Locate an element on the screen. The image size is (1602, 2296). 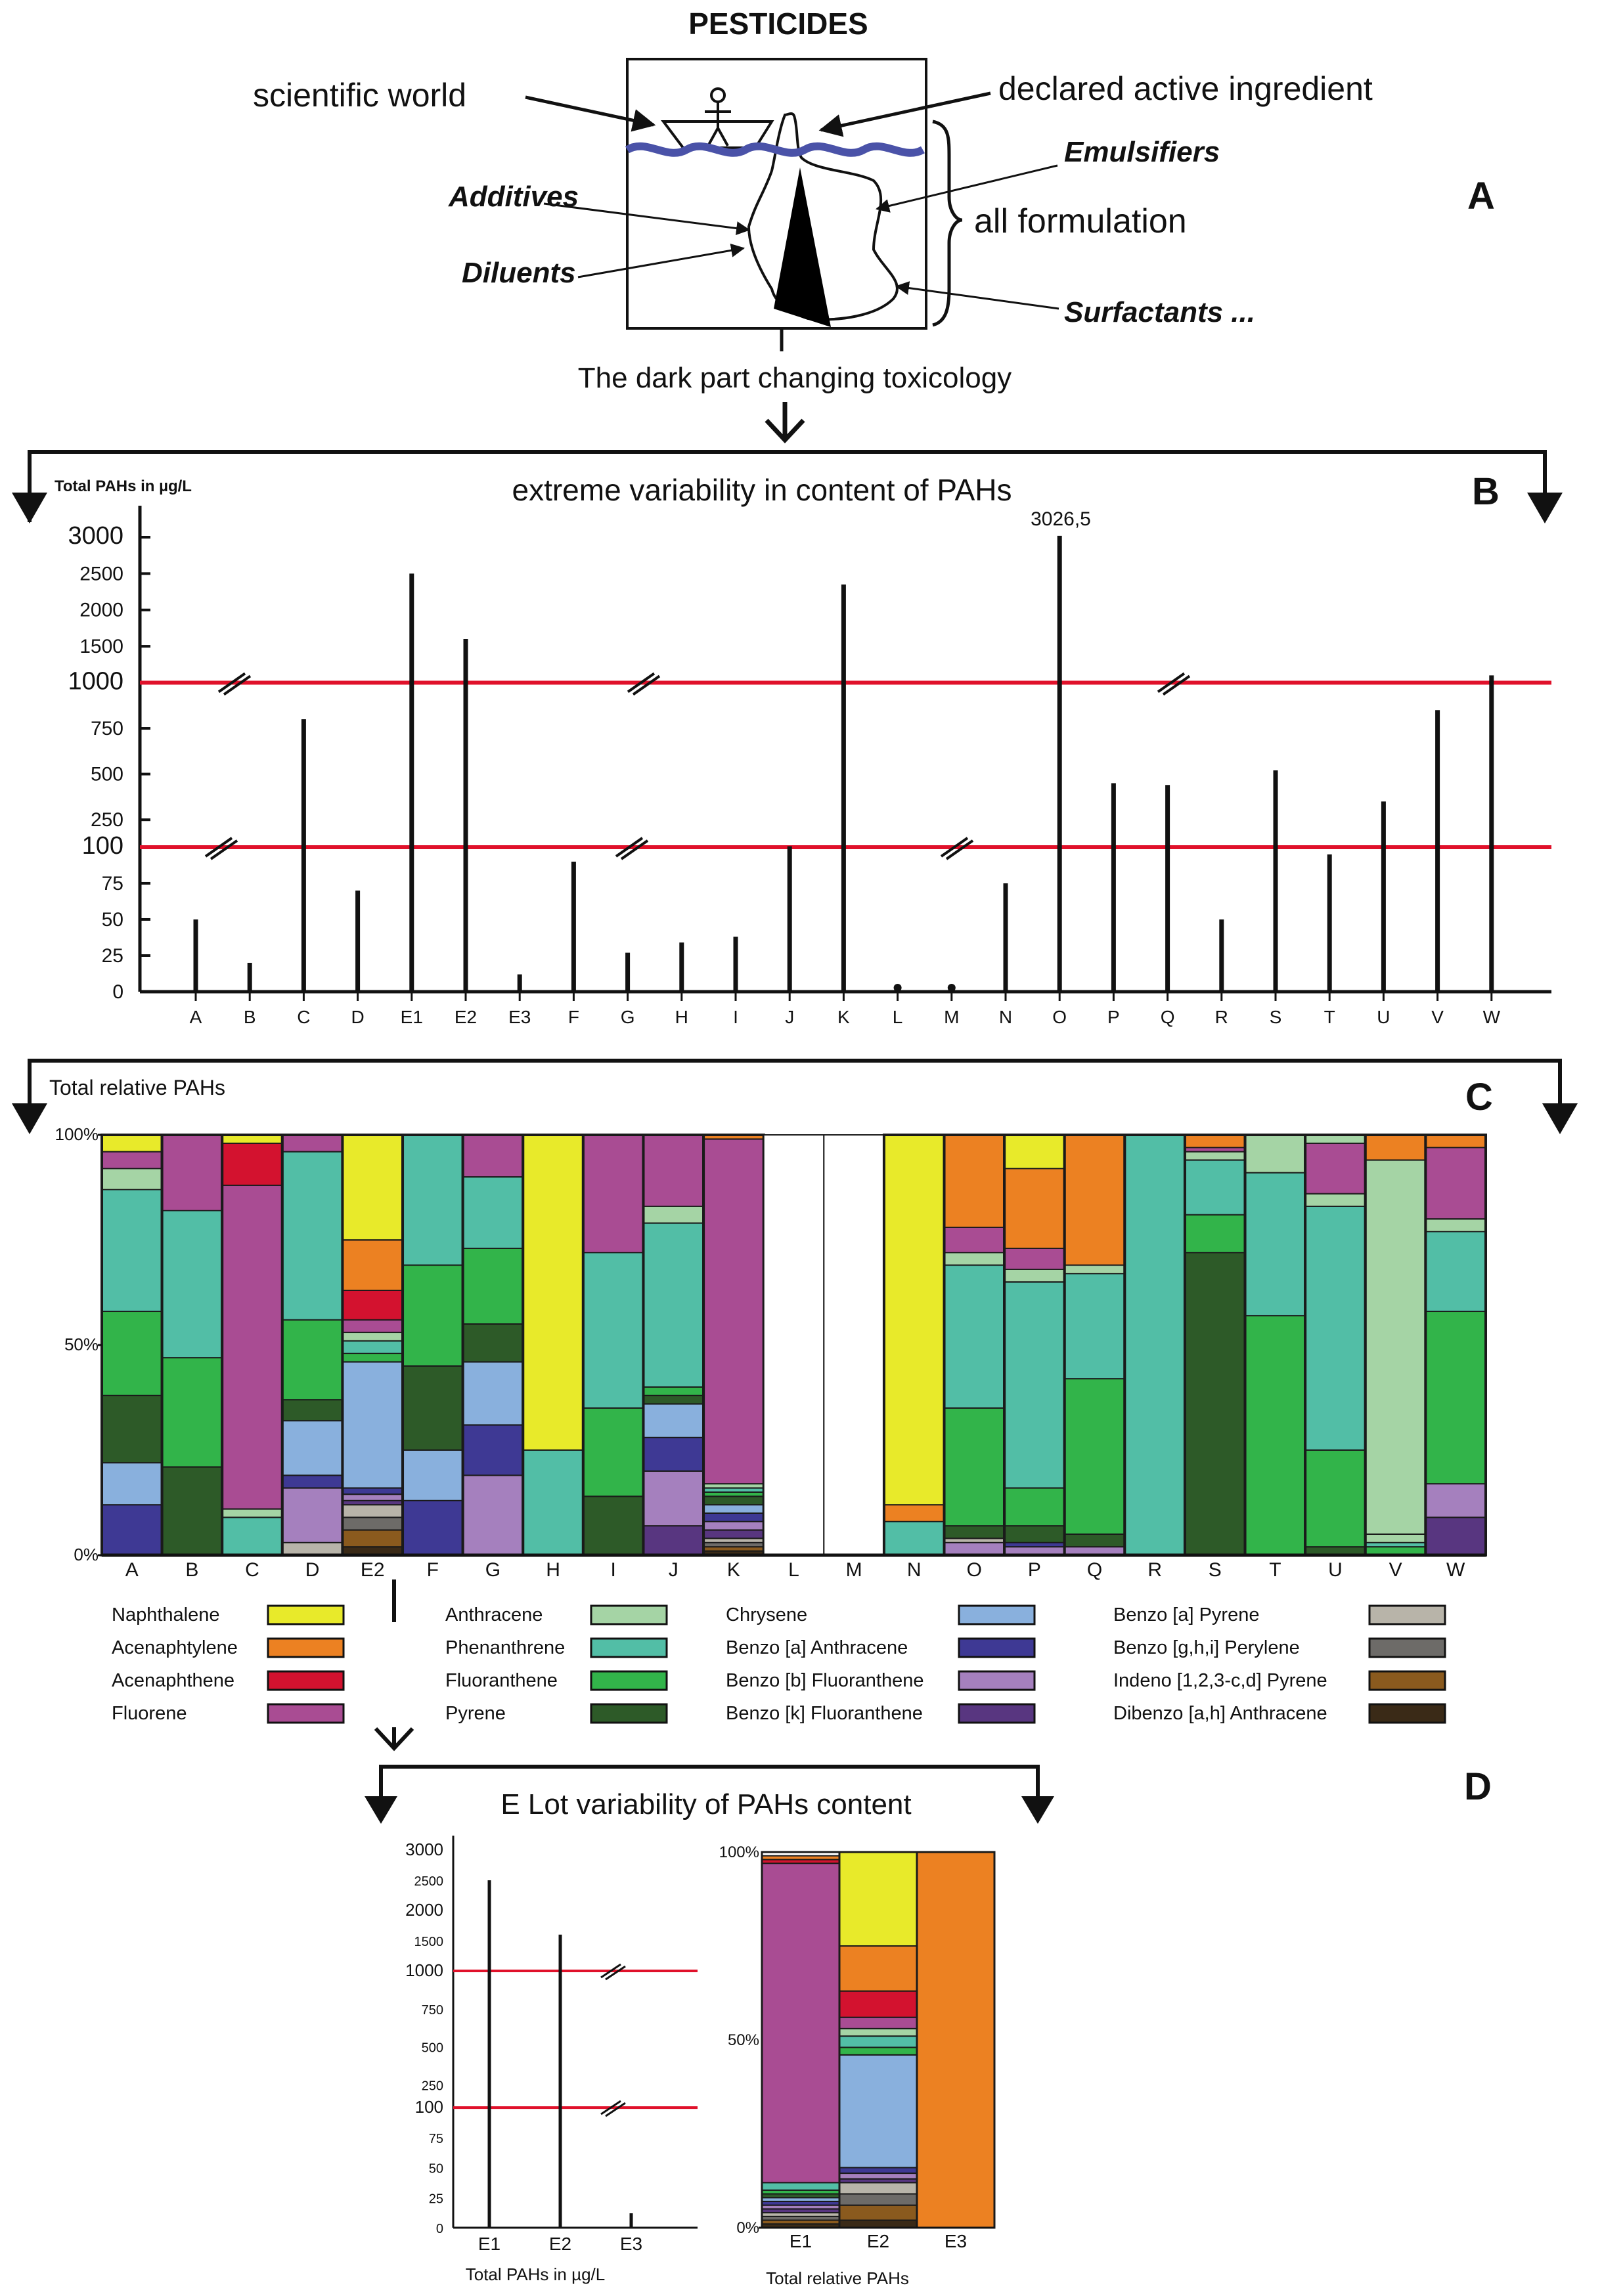
b-x-tick-label: Q is located at coordinates (1168, 1017).